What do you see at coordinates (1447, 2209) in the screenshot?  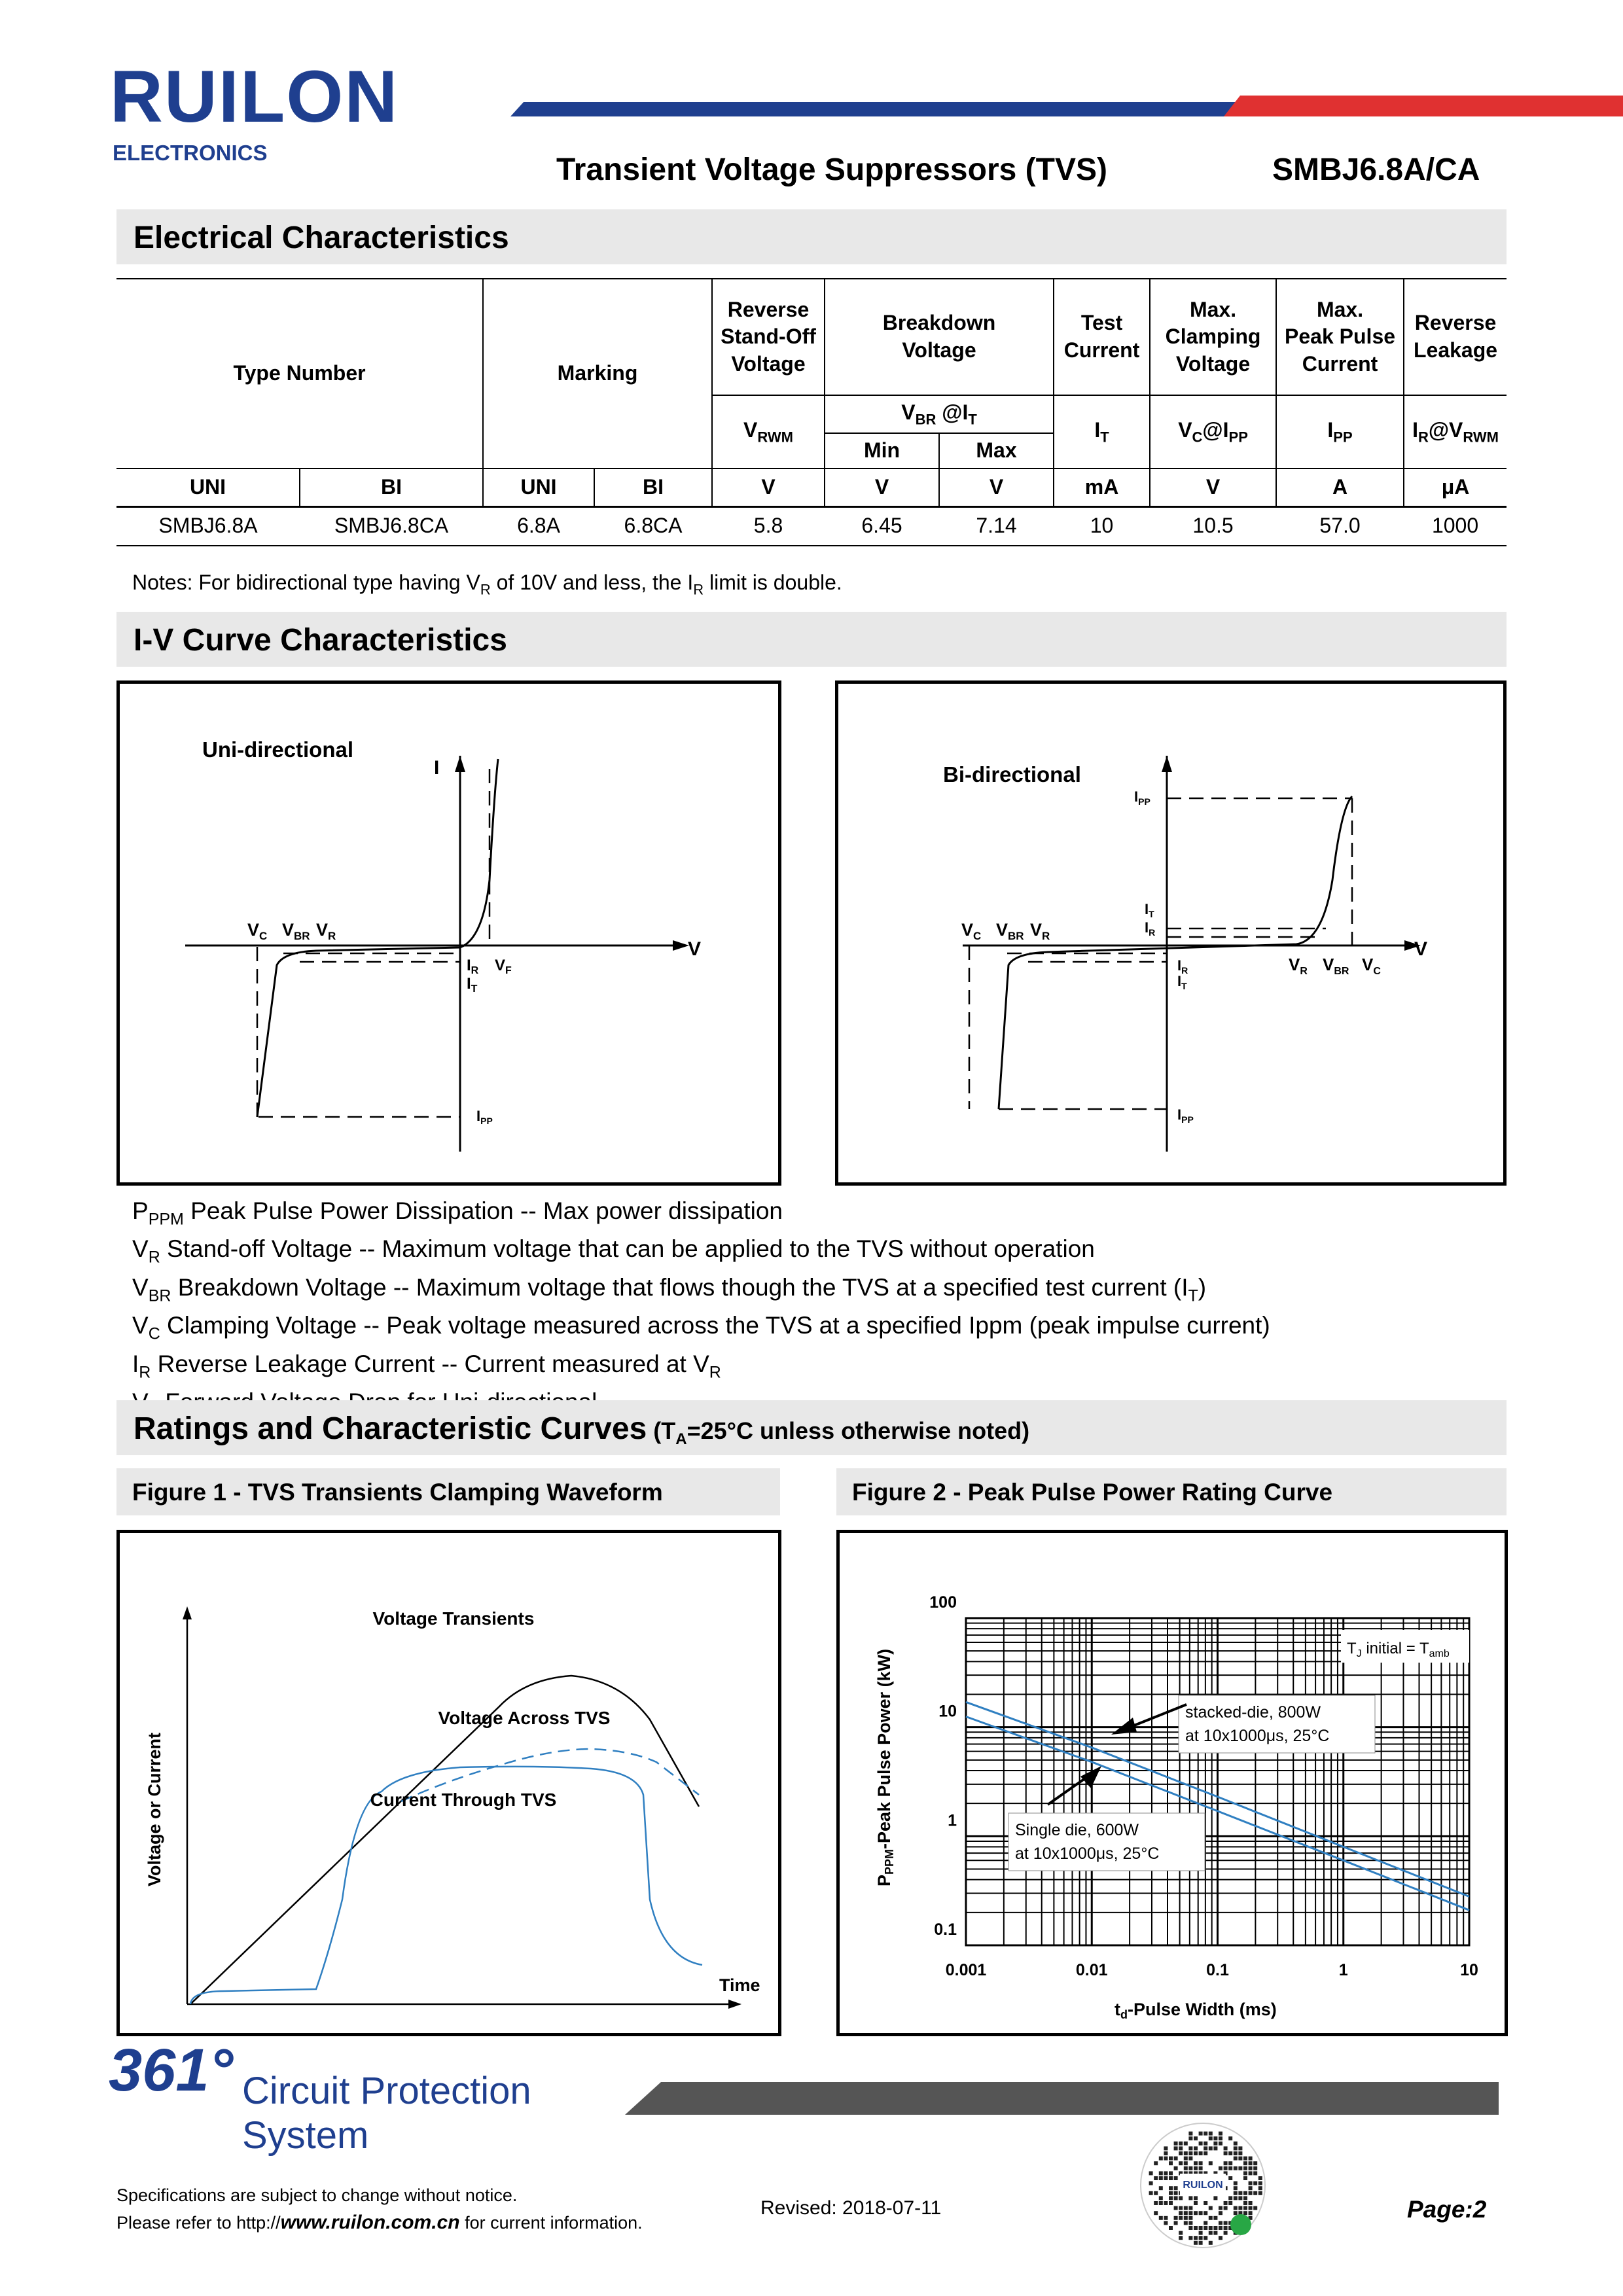 I see `page-number: Page:2` at bounding box center [1447, 2209].